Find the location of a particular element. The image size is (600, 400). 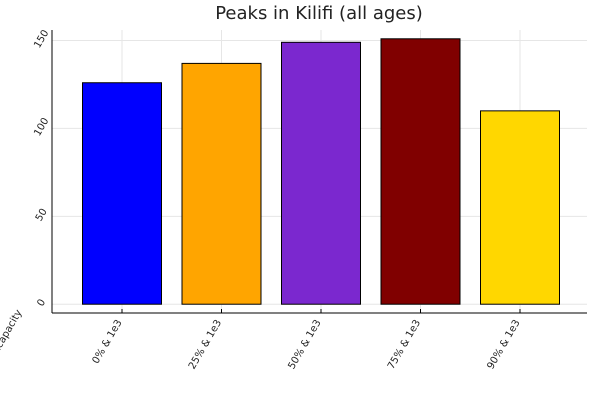

y-tick-label: 100 is located at coordinates (41, 127).